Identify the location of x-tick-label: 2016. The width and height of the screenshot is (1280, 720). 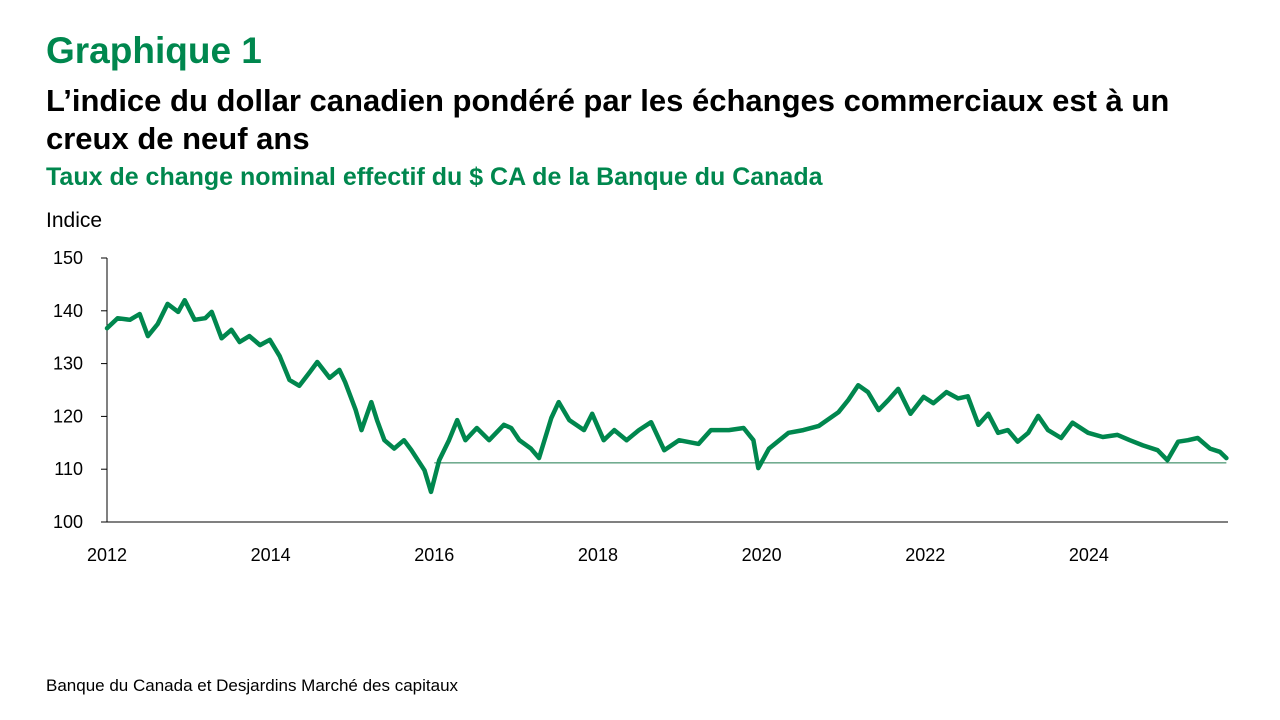
(434, 555).